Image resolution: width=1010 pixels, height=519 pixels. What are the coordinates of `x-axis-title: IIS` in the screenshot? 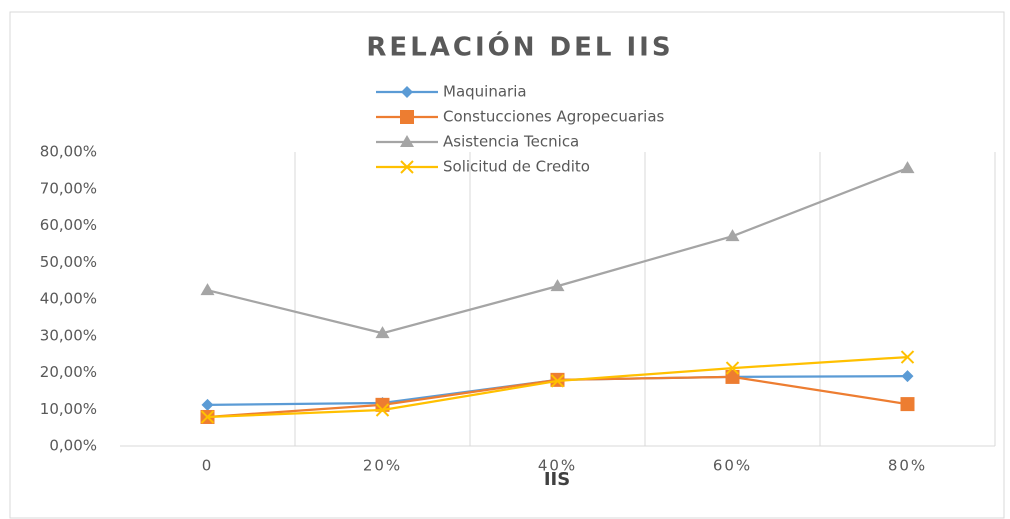 It's located at (557, 479).